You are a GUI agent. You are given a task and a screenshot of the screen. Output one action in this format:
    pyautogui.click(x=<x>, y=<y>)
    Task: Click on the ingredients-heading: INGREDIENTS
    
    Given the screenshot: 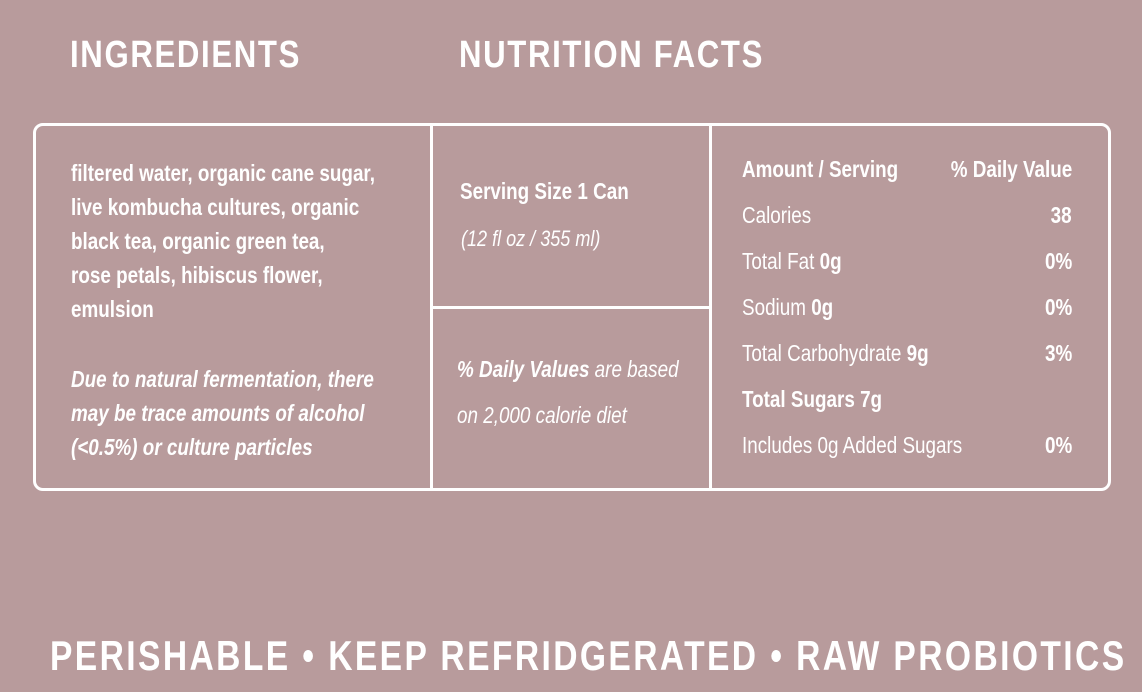 What is the action you would take?
    pyautogui.click(x=185, y=55)
    